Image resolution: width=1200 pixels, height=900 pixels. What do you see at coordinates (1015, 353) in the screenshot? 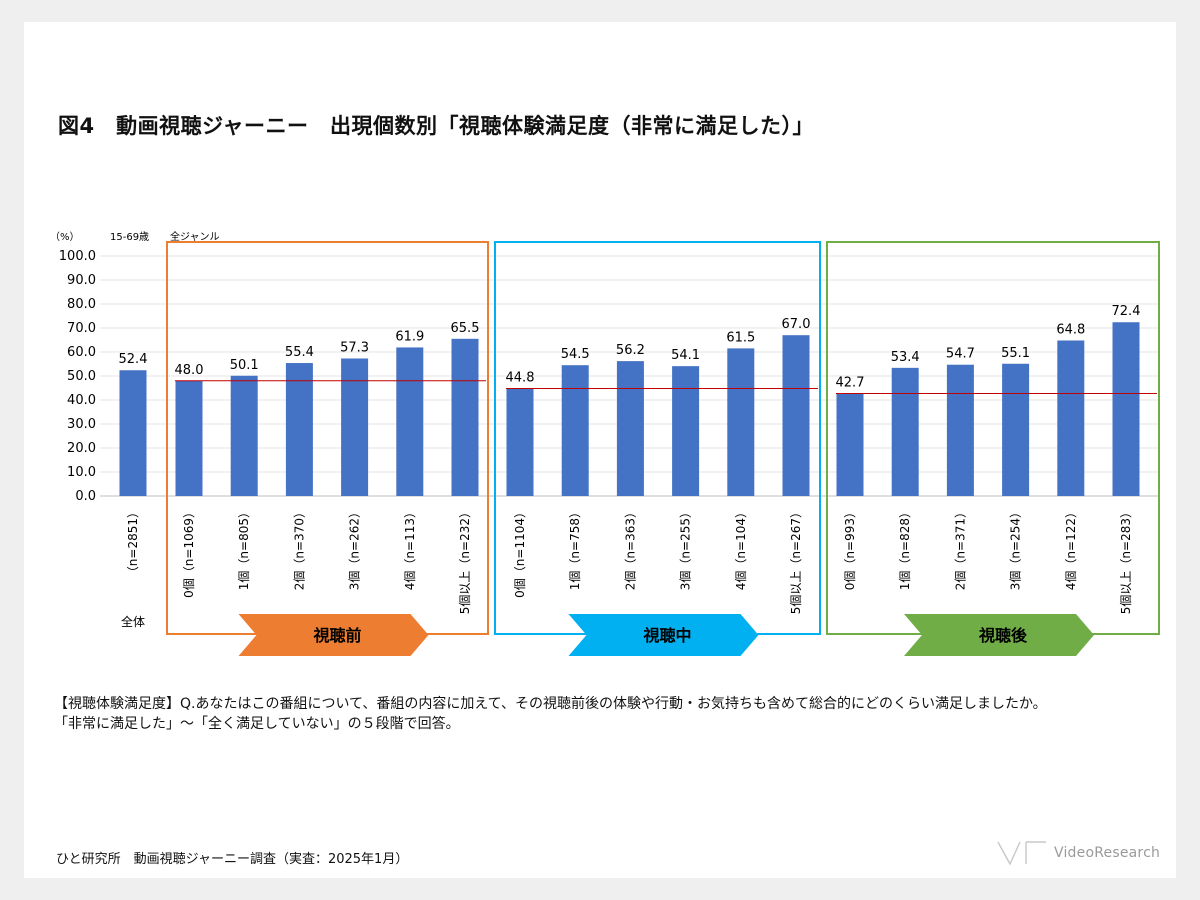
I see `data-label: 55.1` at bounding box center [1015, 353].